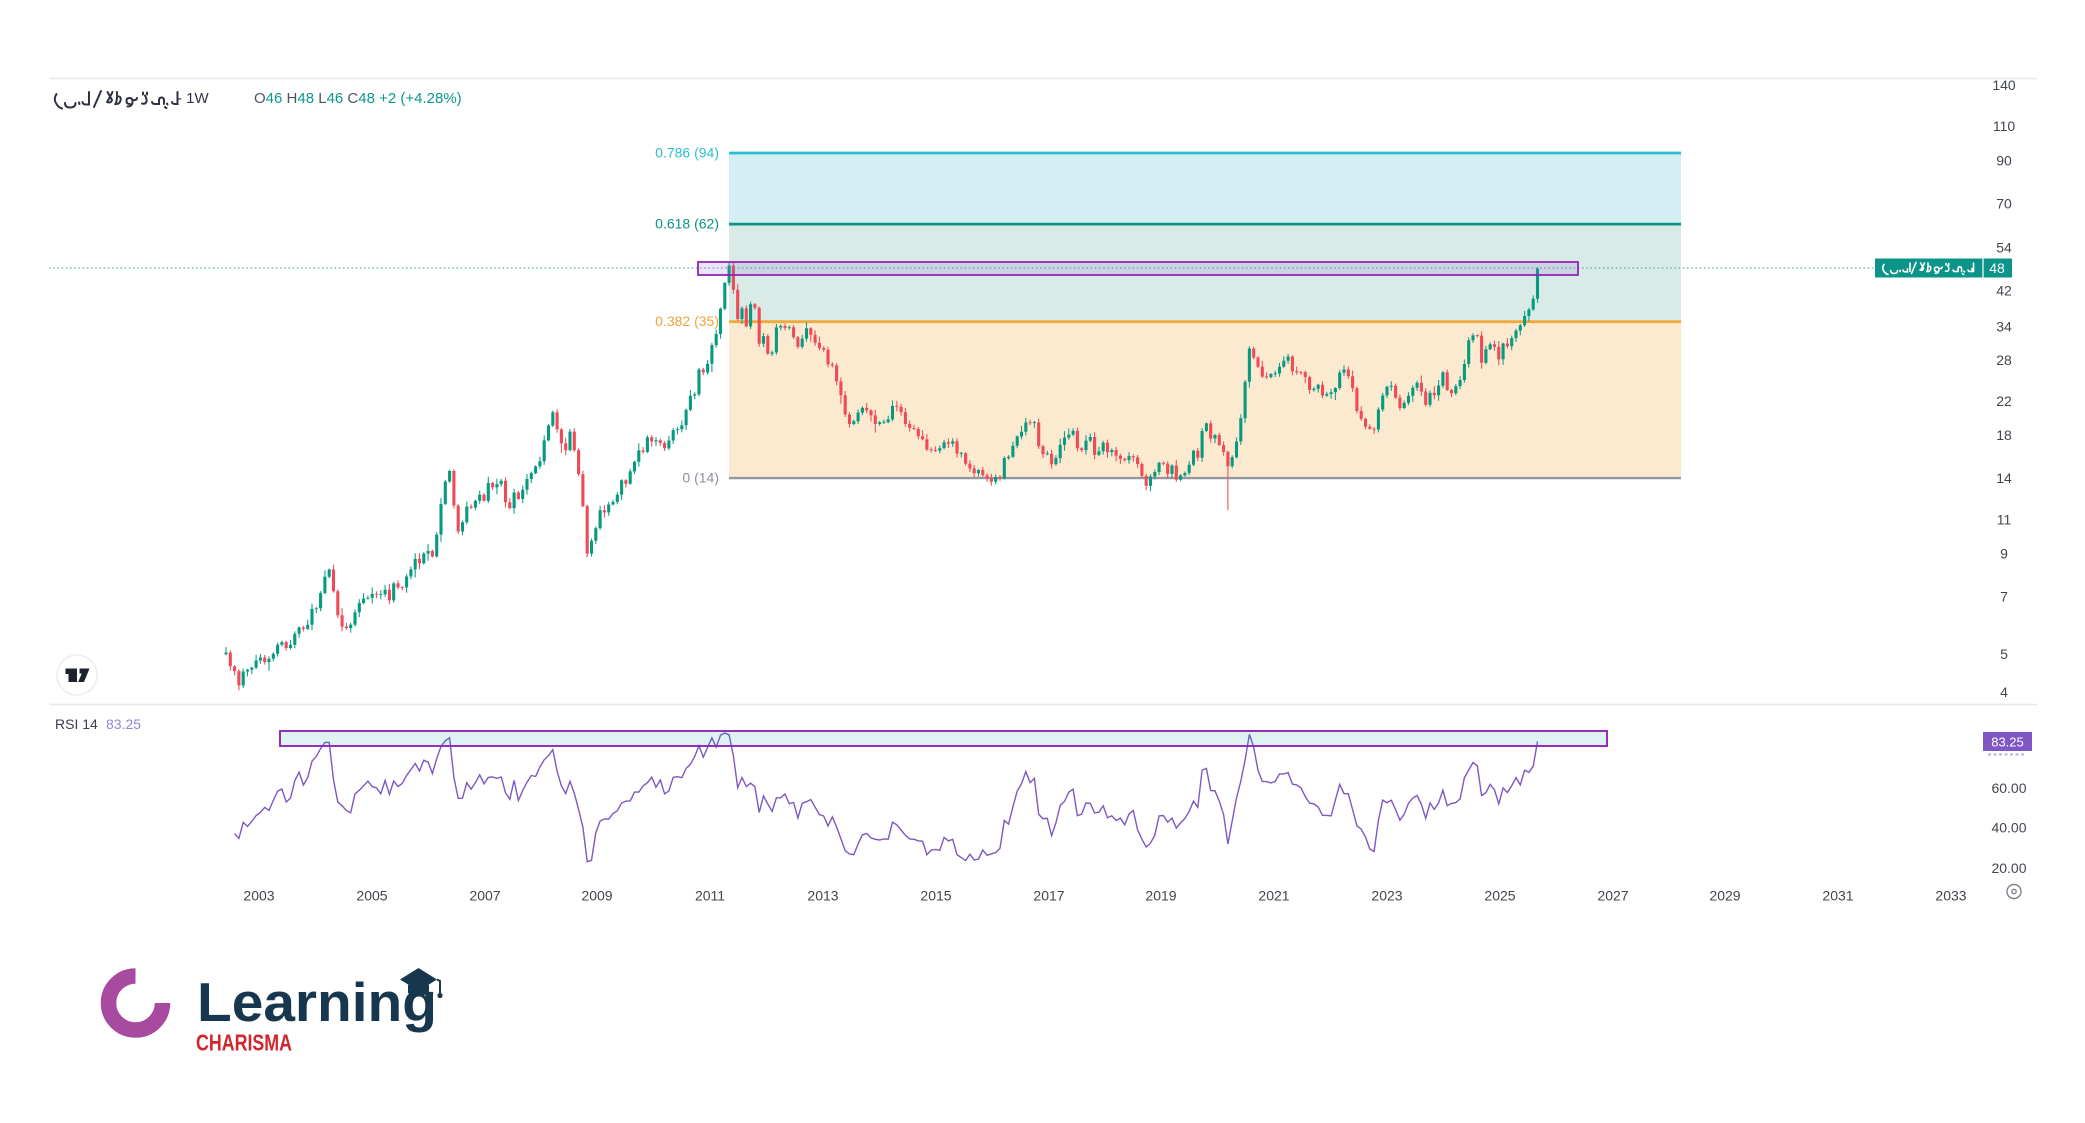 The height and width of the screenshot is (1123, 2085). I want to click on svg-text: 5, so click(2004, 654).